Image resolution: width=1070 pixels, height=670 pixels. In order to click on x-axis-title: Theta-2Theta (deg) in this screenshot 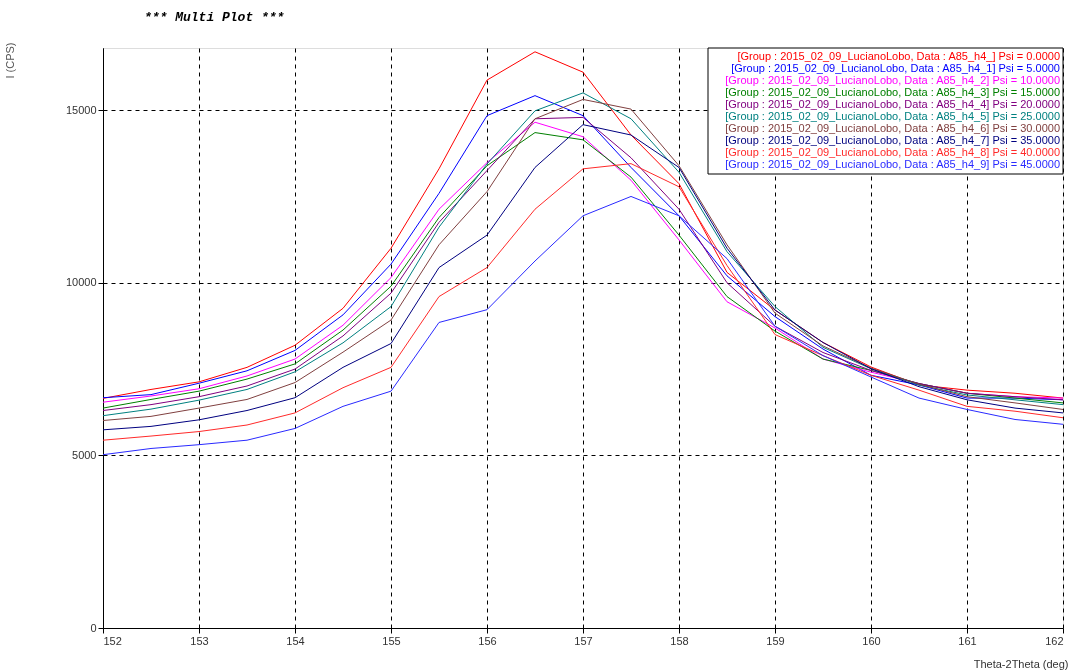, I will do `click(1021, 663)`.